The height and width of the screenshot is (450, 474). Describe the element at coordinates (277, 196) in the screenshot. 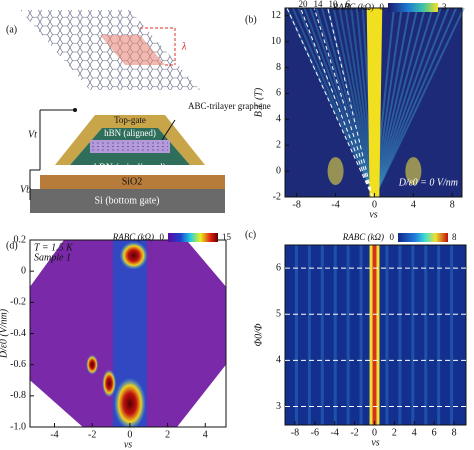

I see `y-tick-label: -2` at that location.